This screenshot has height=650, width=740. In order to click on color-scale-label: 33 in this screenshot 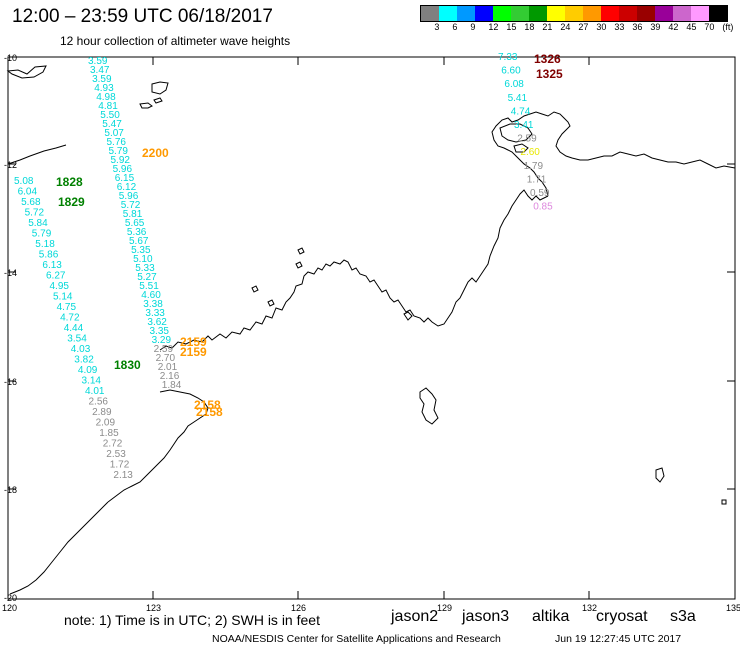, I will do `click(619, 27)`.